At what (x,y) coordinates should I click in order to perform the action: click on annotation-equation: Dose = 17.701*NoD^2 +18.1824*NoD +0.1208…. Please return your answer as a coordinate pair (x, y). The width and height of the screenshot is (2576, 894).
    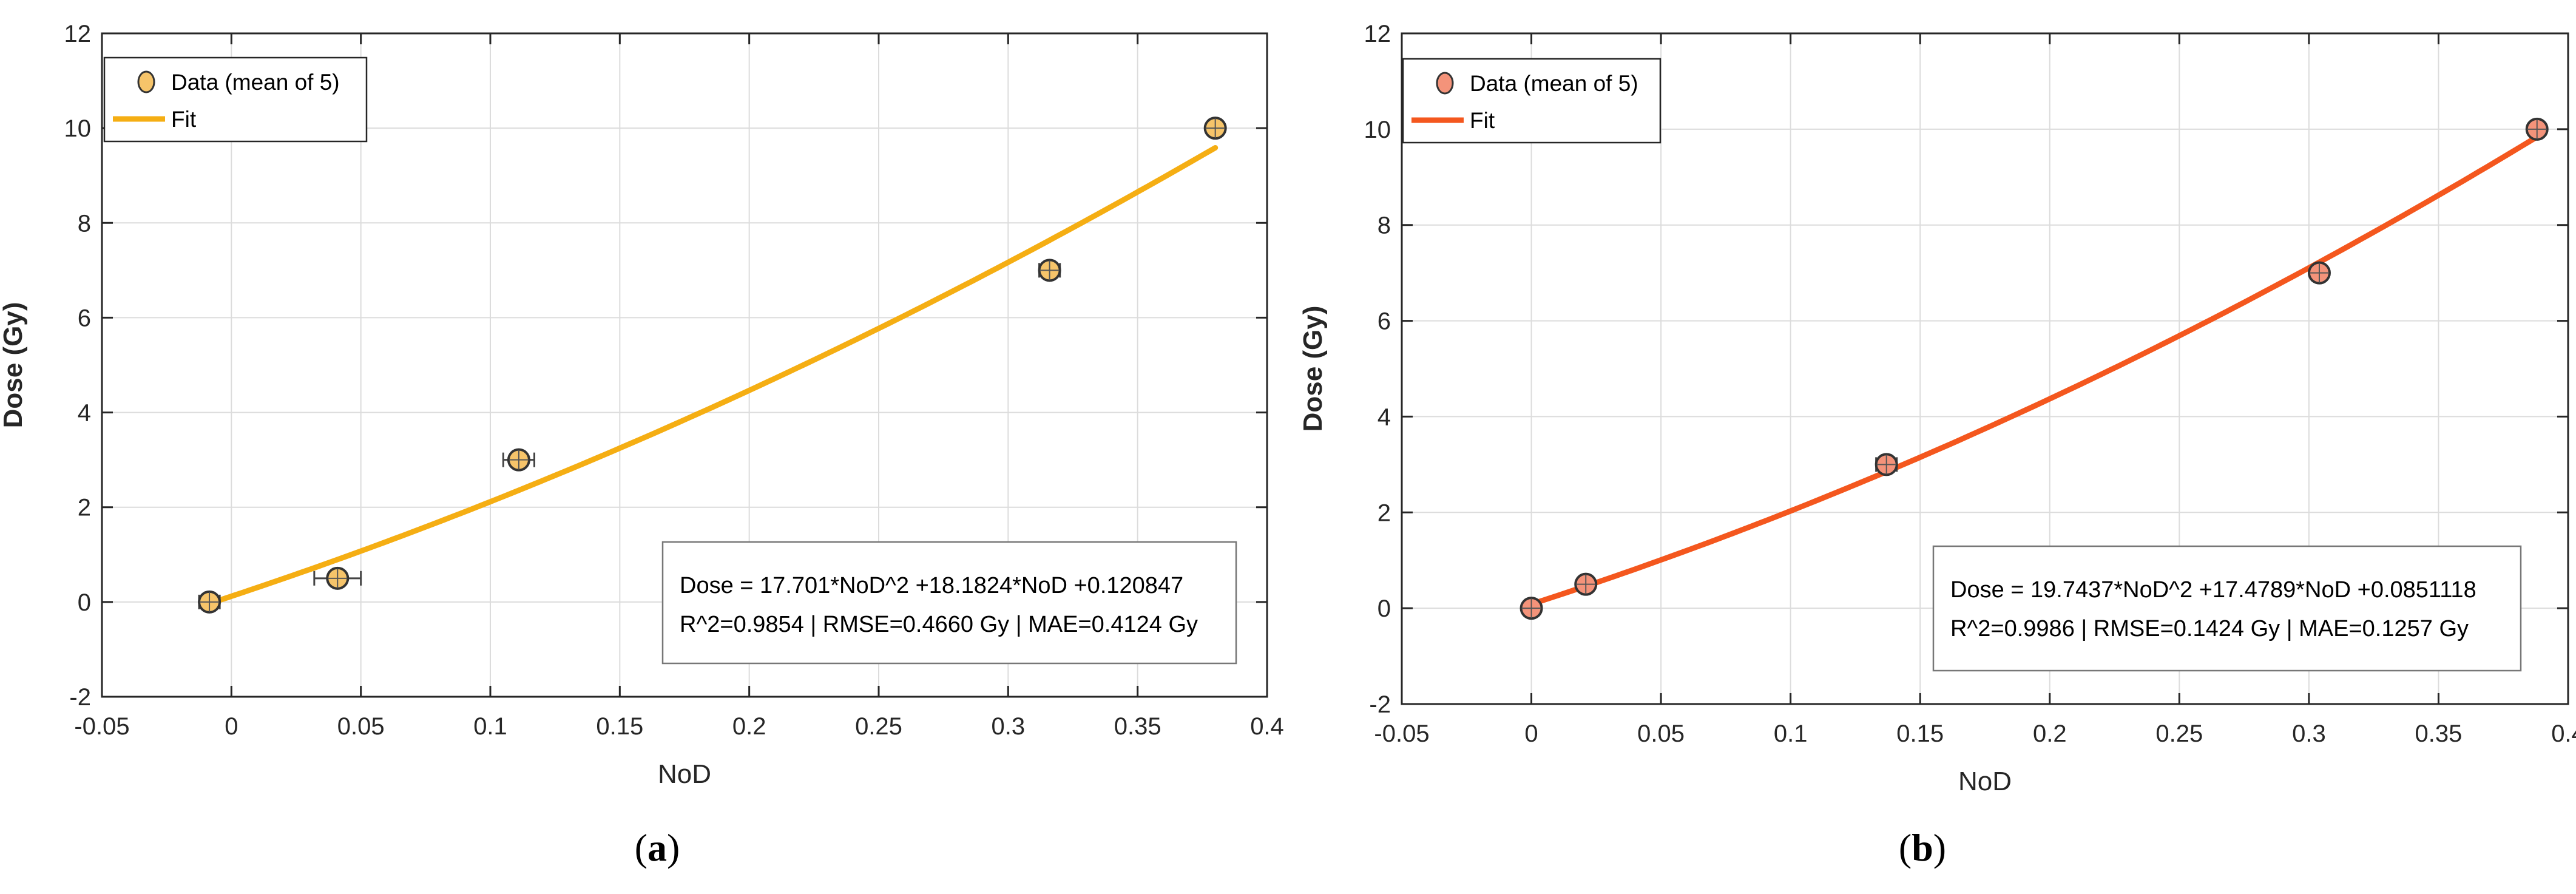
    Looking at the image, I should click on (931, 585).